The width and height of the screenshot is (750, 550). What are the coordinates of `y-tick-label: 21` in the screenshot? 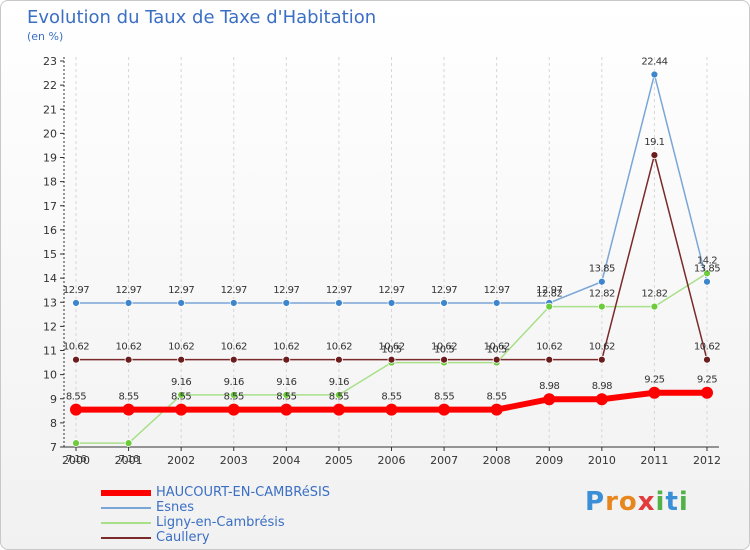 It's located at (50, 109).